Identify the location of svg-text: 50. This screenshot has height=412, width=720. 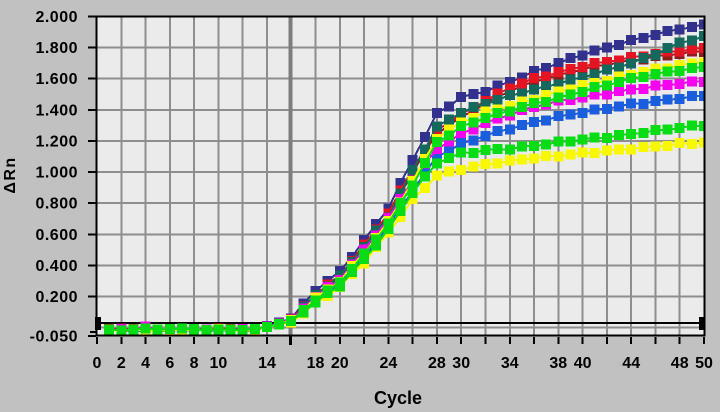
(704, 363).